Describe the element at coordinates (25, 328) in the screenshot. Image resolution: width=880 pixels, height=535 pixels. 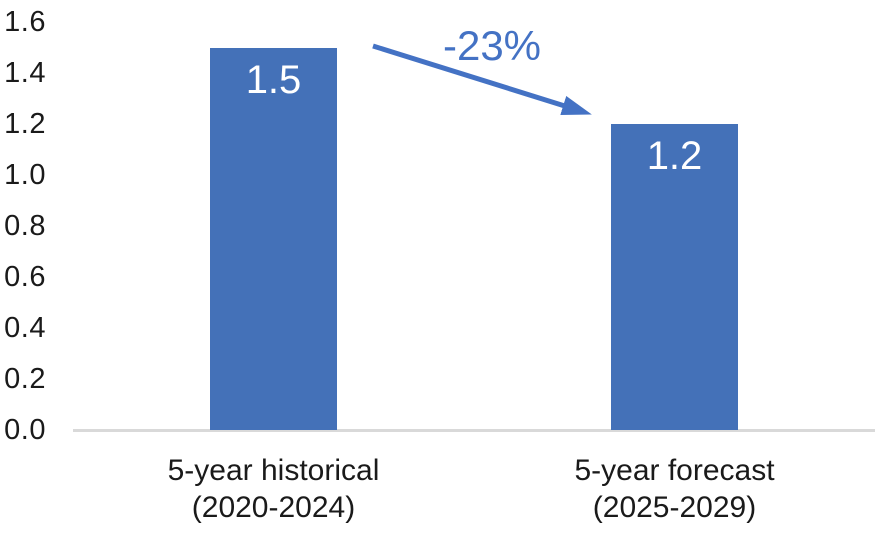
I see `y-tick-label: 0.4` at that location.